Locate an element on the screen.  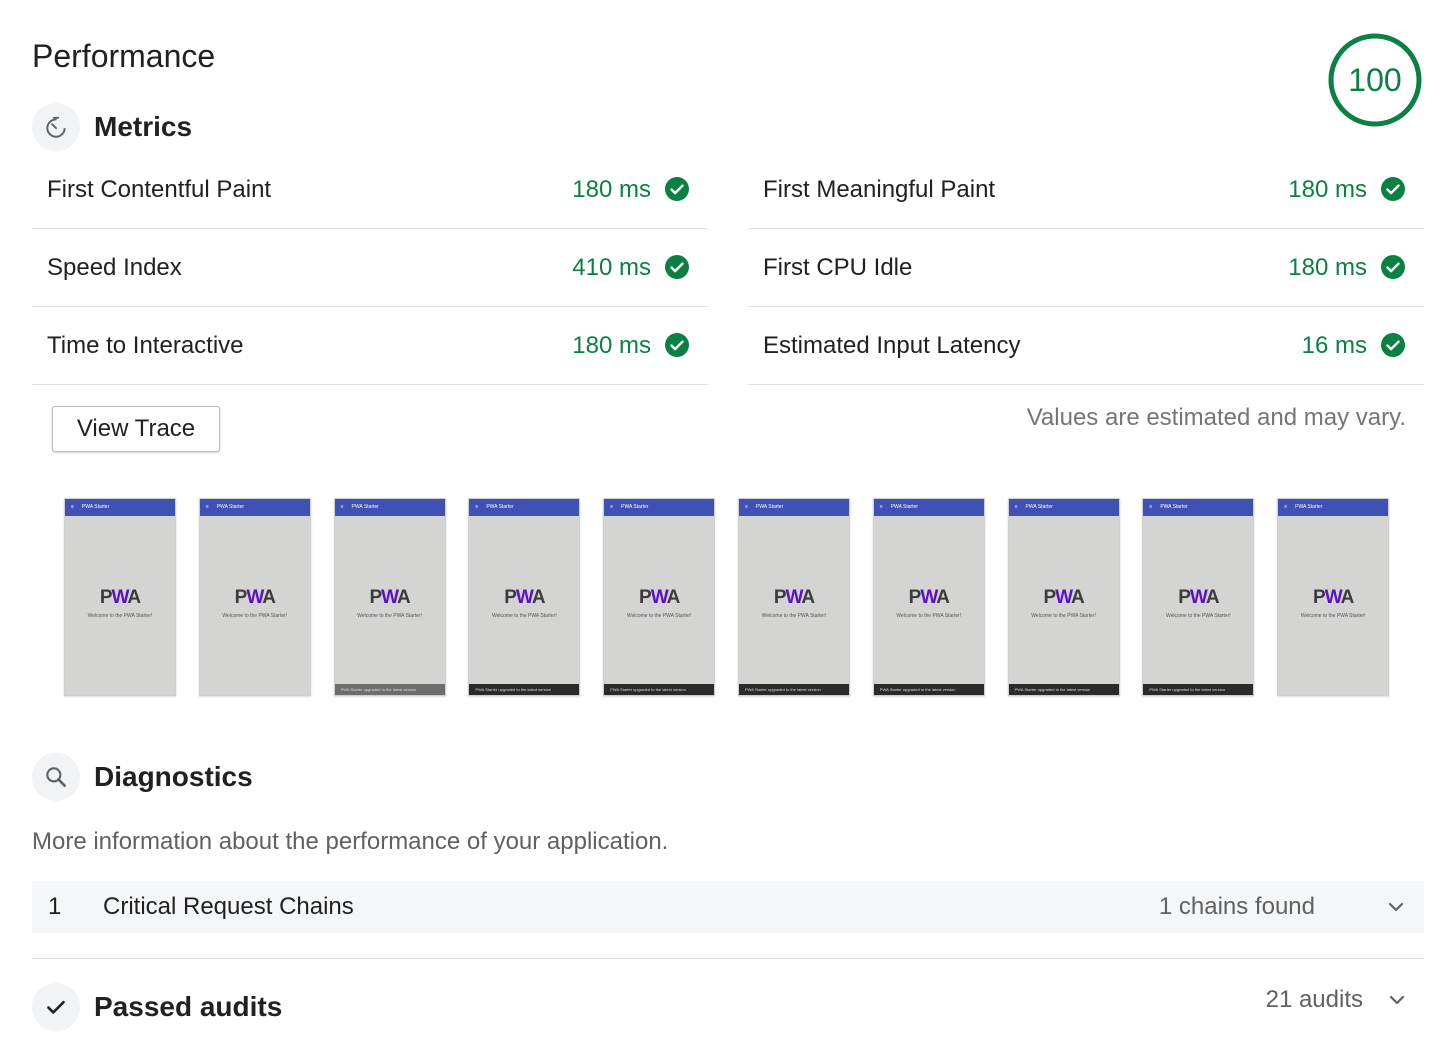
metric-value: 16 ms is located at coordinates (1334, 345).